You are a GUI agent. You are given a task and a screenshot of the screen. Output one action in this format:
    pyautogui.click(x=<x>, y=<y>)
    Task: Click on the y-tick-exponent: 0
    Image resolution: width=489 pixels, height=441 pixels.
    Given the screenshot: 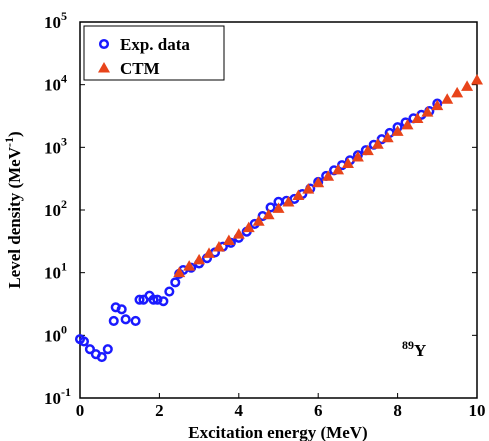 What is the action you would take?
    pyautogui.click(x=64, y=329)
    